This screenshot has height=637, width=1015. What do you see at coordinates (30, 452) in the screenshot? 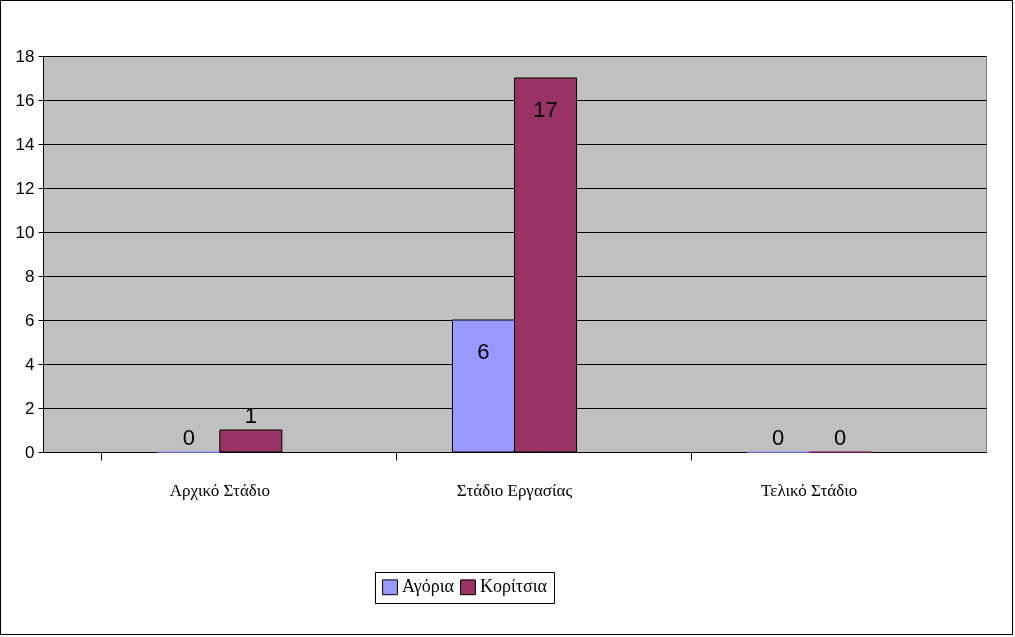
I see `y-tick-label: 0` at bounding box center [30, 452].